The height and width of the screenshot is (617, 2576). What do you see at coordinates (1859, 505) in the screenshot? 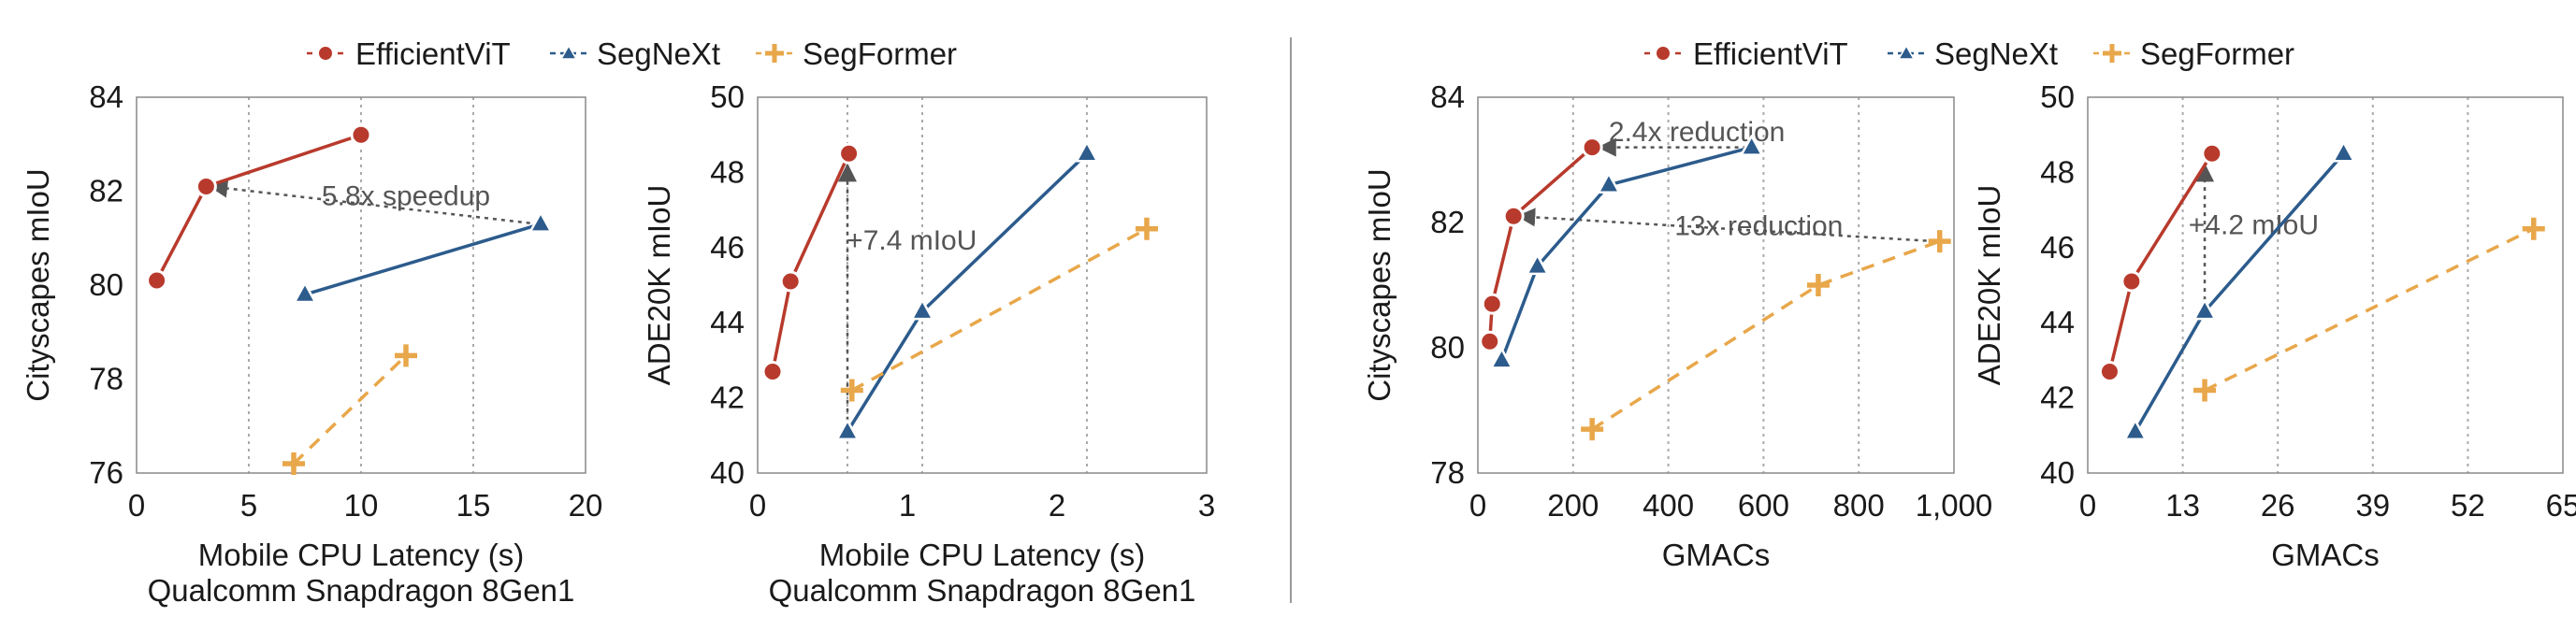
I see `x-tick-label: 800` at bounding box center [1859, 505].